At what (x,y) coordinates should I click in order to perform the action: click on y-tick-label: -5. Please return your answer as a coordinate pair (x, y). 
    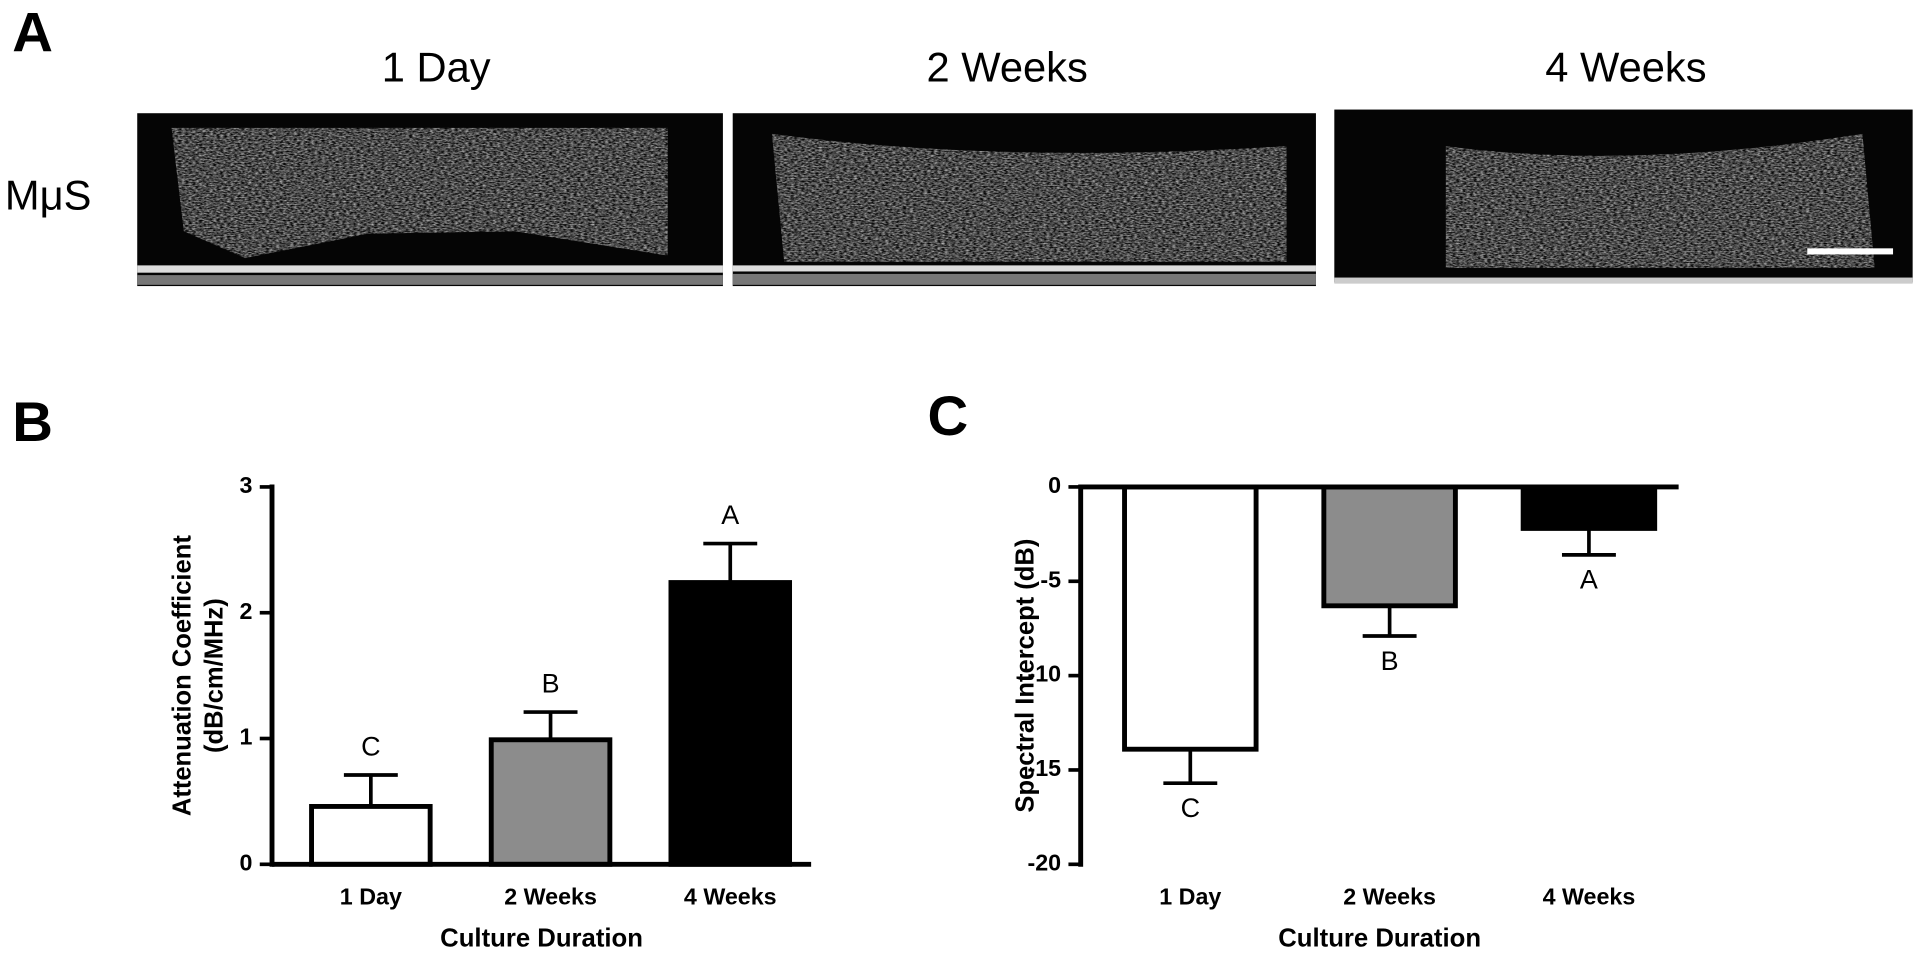
    Looking at the image, I should click on (1050, 579).